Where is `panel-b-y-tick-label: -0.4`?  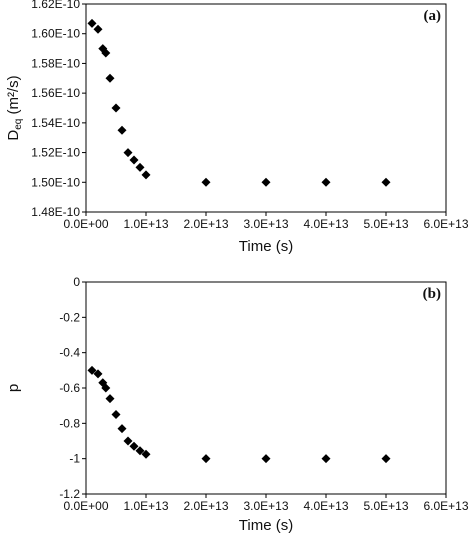
panel-b-y-tick-label: -0.4 is located at coordinates (69, 353).